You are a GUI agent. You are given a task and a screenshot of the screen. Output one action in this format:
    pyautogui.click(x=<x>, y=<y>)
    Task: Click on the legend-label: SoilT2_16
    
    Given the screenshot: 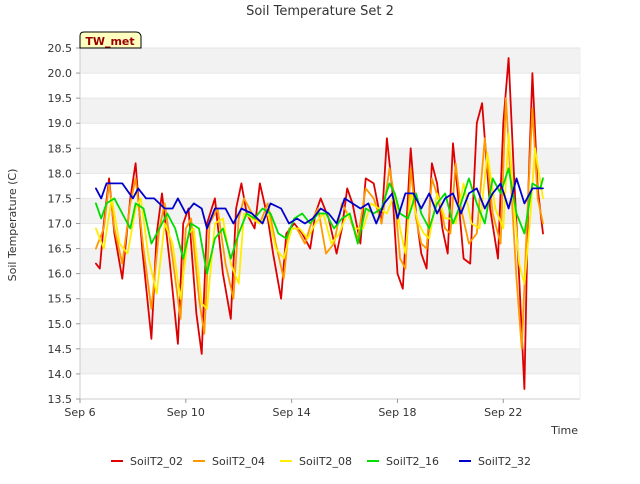 What is the action you would take?
    pyautogui.click(x=412, y=461)
    